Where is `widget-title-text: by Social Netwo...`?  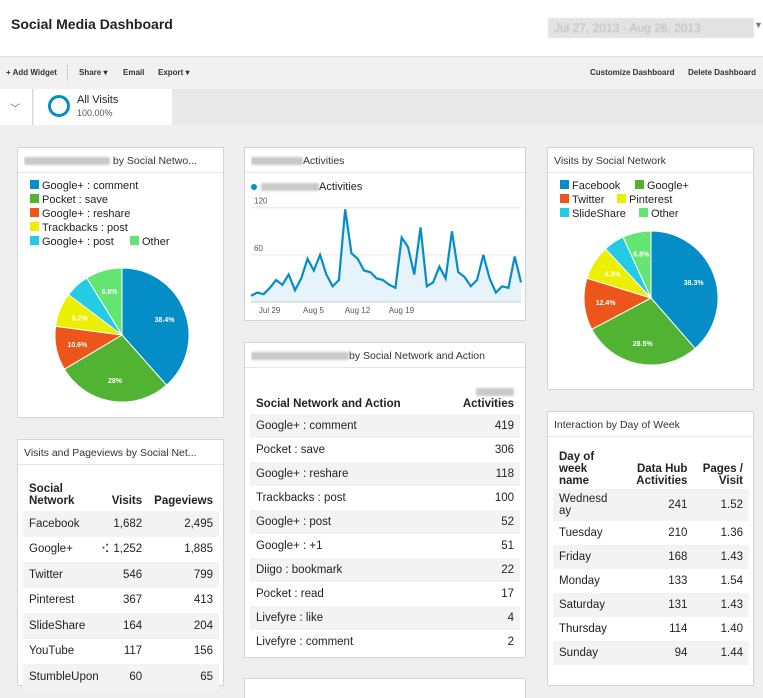 widget-title-text: by Social Netwo... is located at coordinates (154, 161).